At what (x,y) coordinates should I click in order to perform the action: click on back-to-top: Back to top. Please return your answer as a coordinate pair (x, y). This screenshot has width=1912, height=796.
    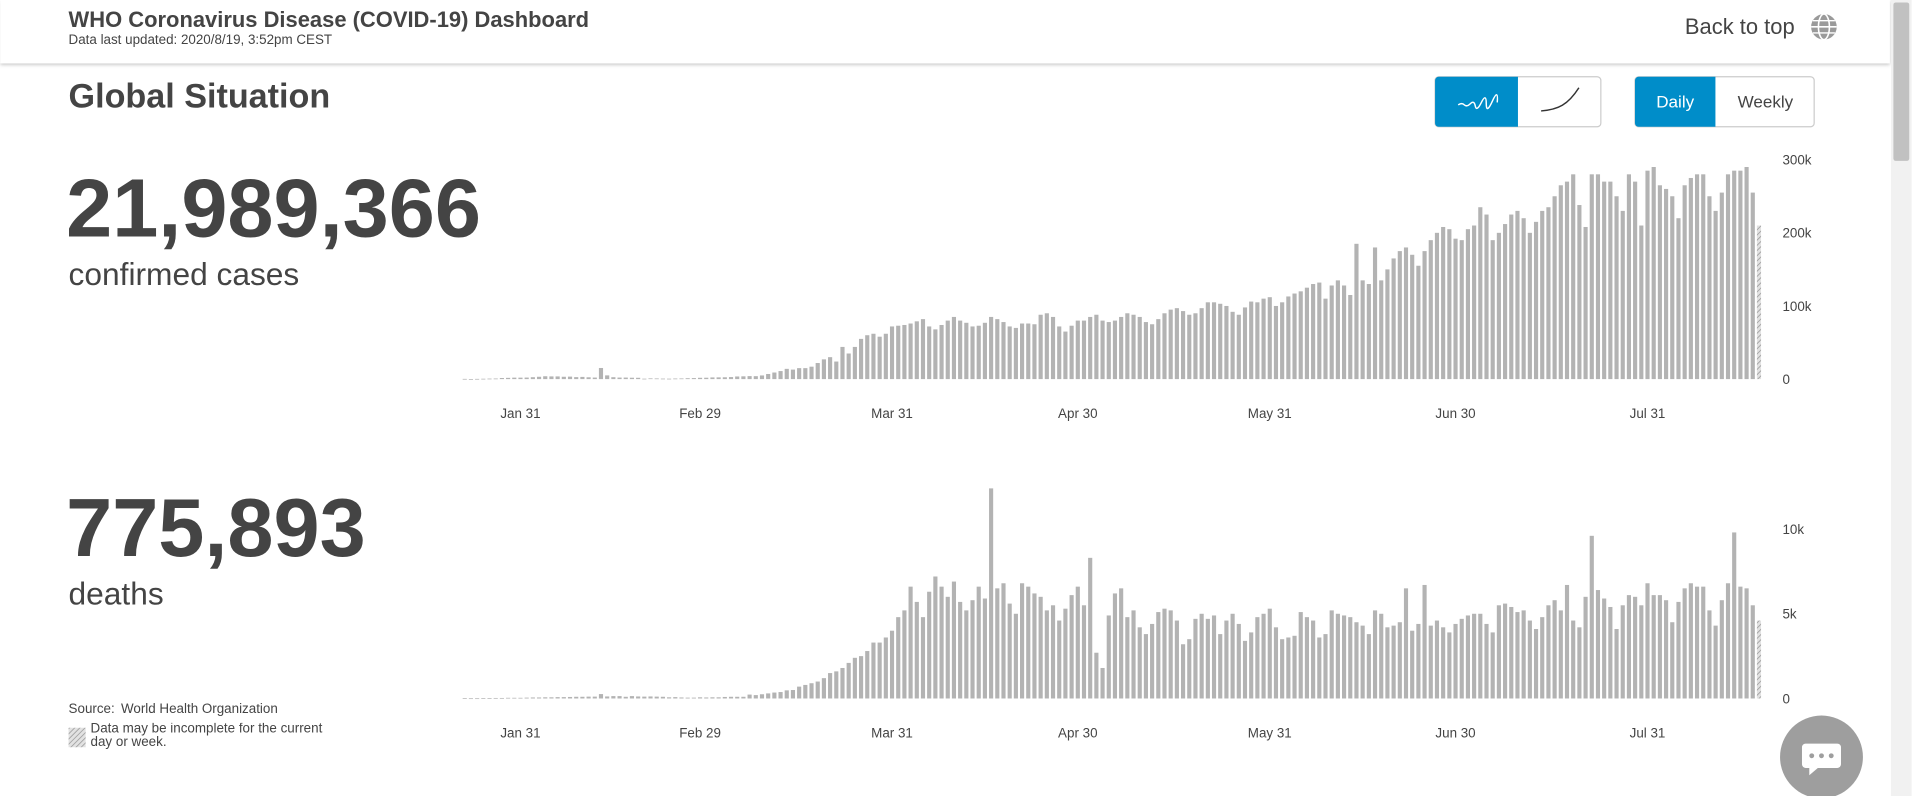
    Looking at the image, I should click on (1740, 26).